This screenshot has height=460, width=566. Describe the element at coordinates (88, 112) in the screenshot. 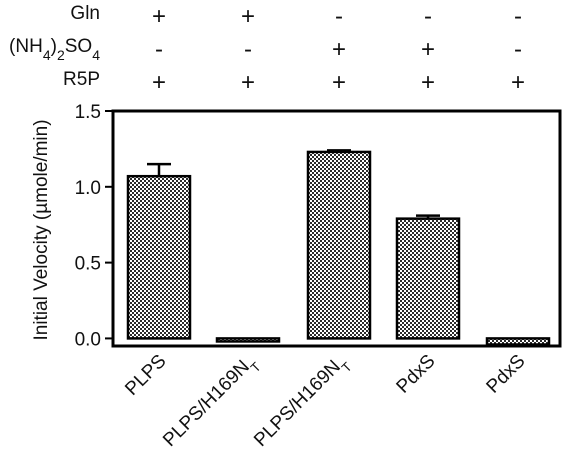

I see `y-tick-label: 1.5` at that location.